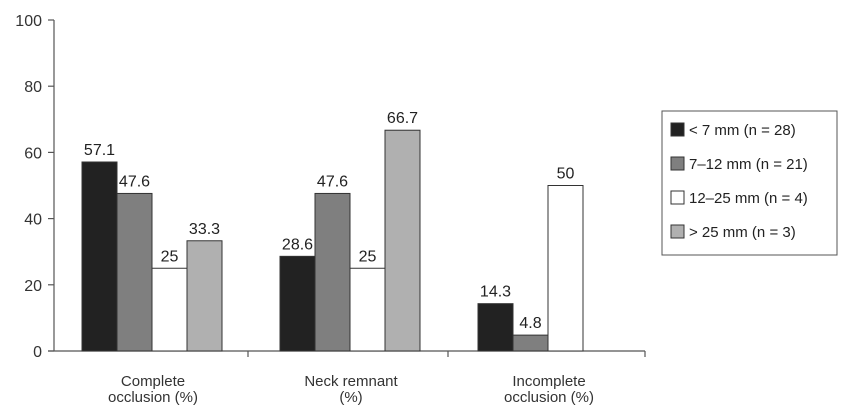 Image resolution: width=847 pixels, height=407 pixels. I want to click on y-tick-label: 40, so click(33, 220).